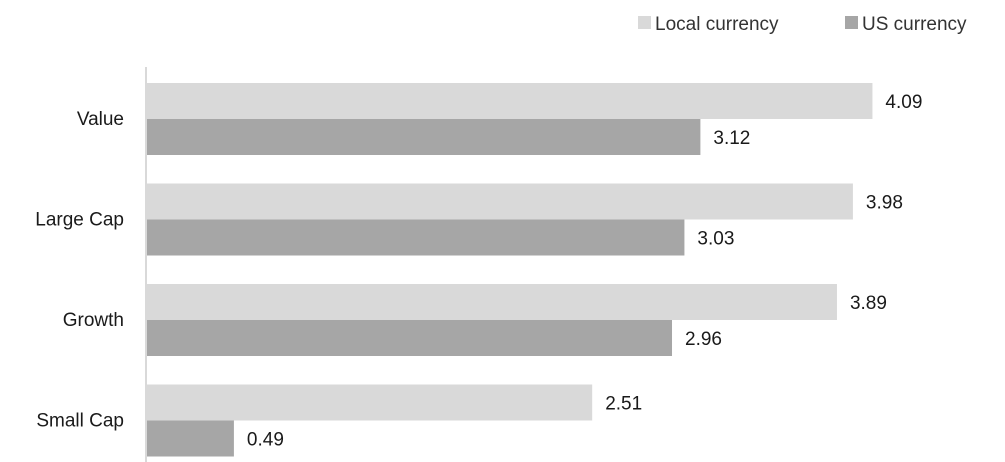 Image resolution: width=1005 pixels, height=462 pixels. Describe the element at coordinates (914, 24) in the screenshot. I see `legend-label-us-currency: US currency` at that location.